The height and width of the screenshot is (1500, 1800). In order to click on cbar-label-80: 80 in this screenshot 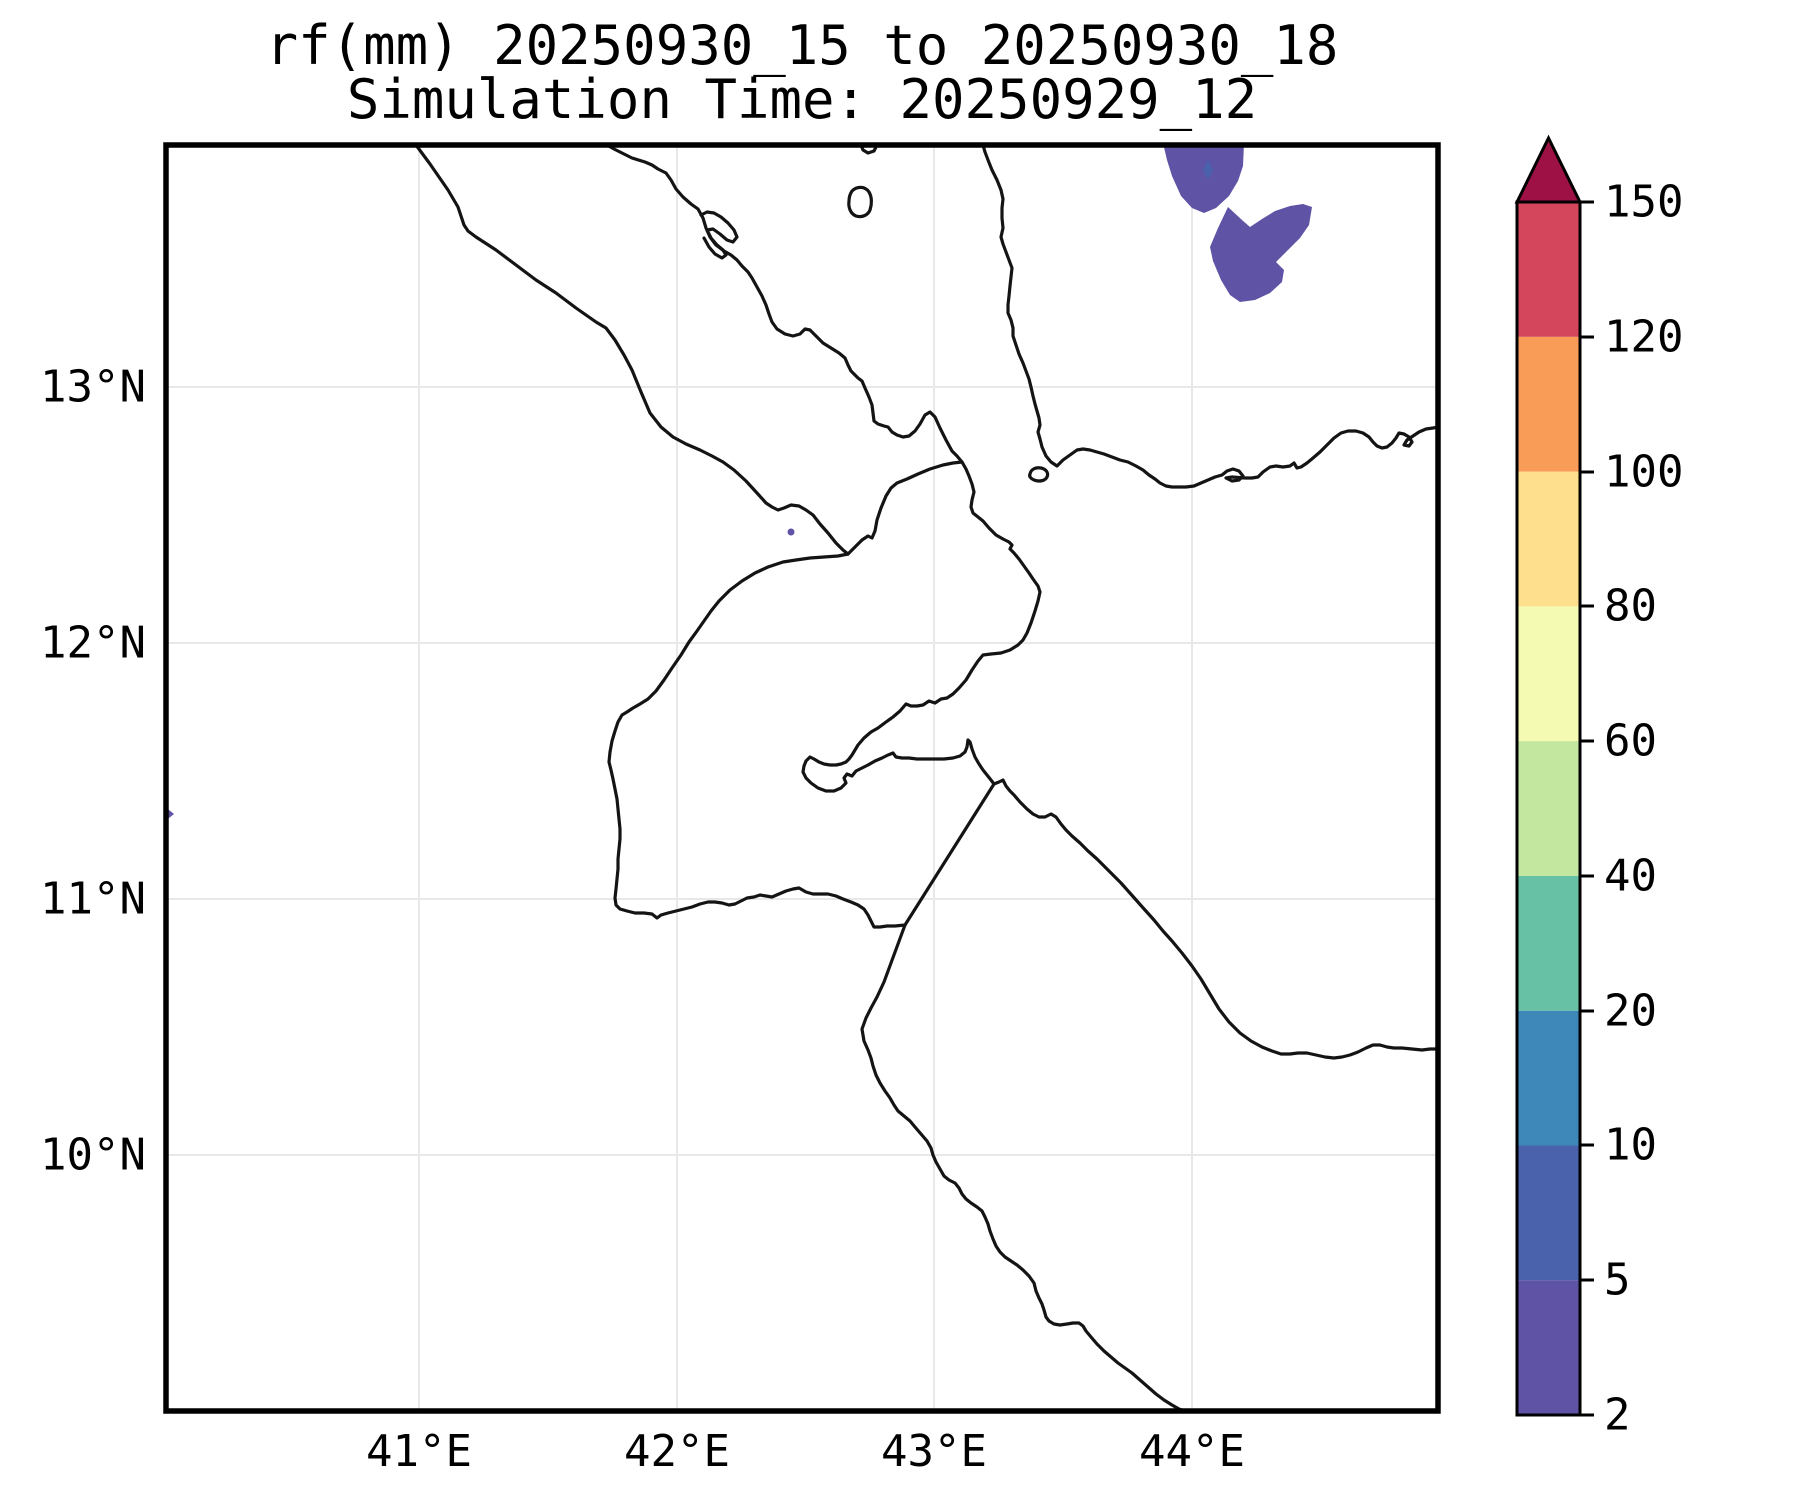, I will do `click(1630, 606)`.